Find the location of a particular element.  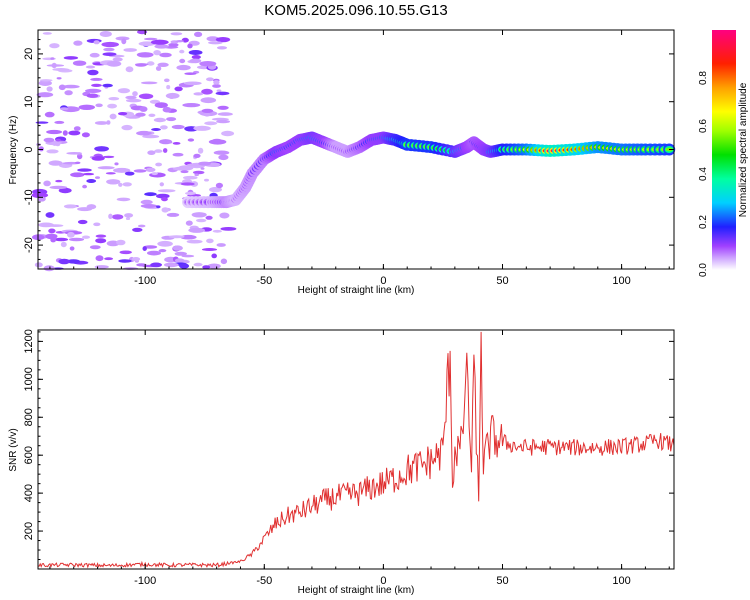

snr-ylabel: SNR (v/v) is located at coordinates (13, 449).